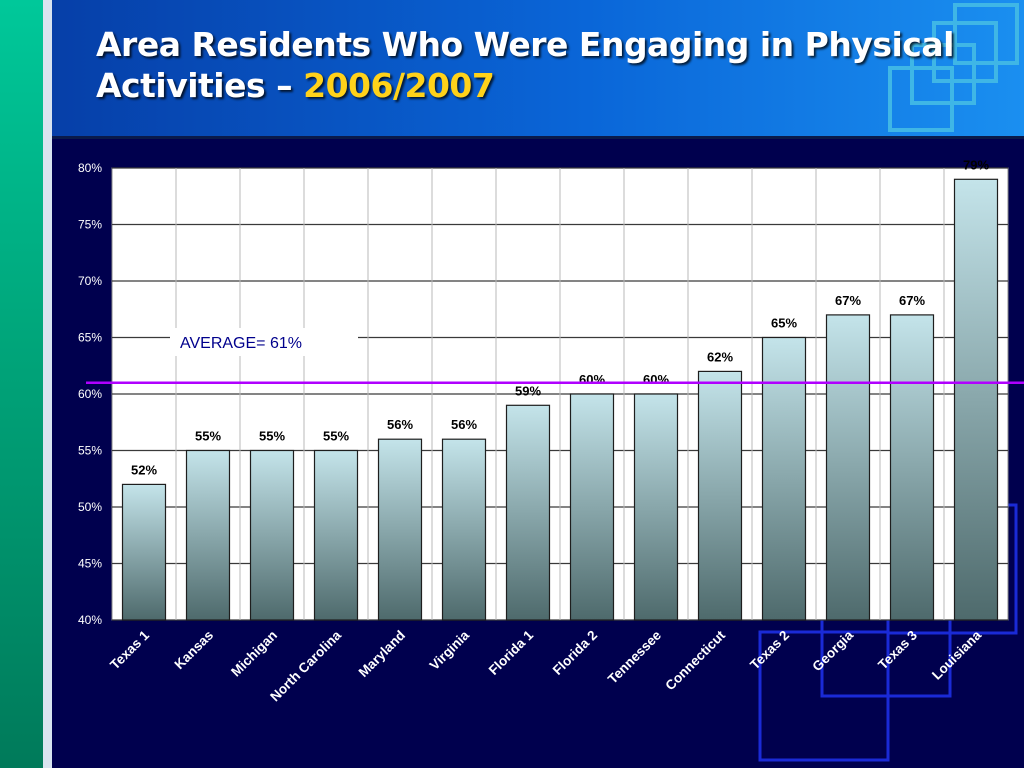 The height and width of the screenshot is (768, 1024). What do you see at coordinates (832, 650) in the screenshot?
I see `x-tick-label: Georgia` at bounding box center [832, 650].